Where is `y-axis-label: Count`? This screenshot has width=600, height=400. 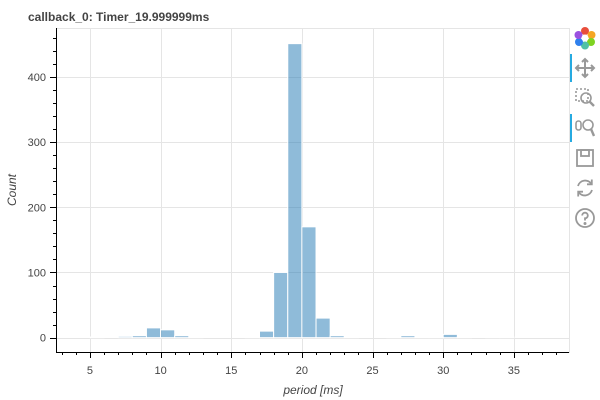
y-axis-label: Count is located at coordinates (12, 189).